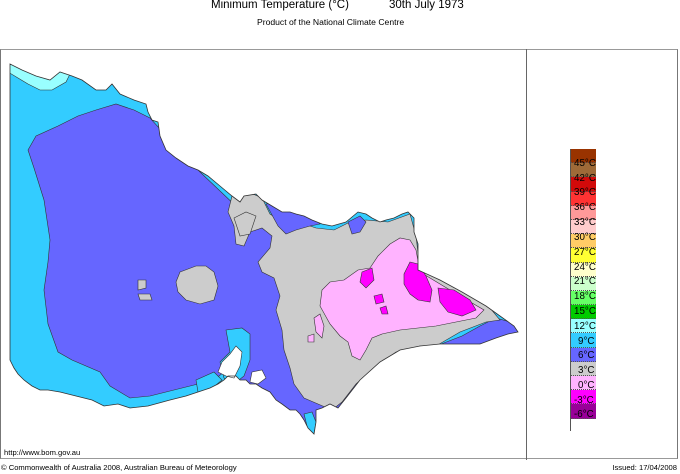 The width and height of the screenshot is (680, 474). What do you see at coordinates (142, 285) in the screenshot?
I see `band-0-3-islet` at bounding box center [142, 285].